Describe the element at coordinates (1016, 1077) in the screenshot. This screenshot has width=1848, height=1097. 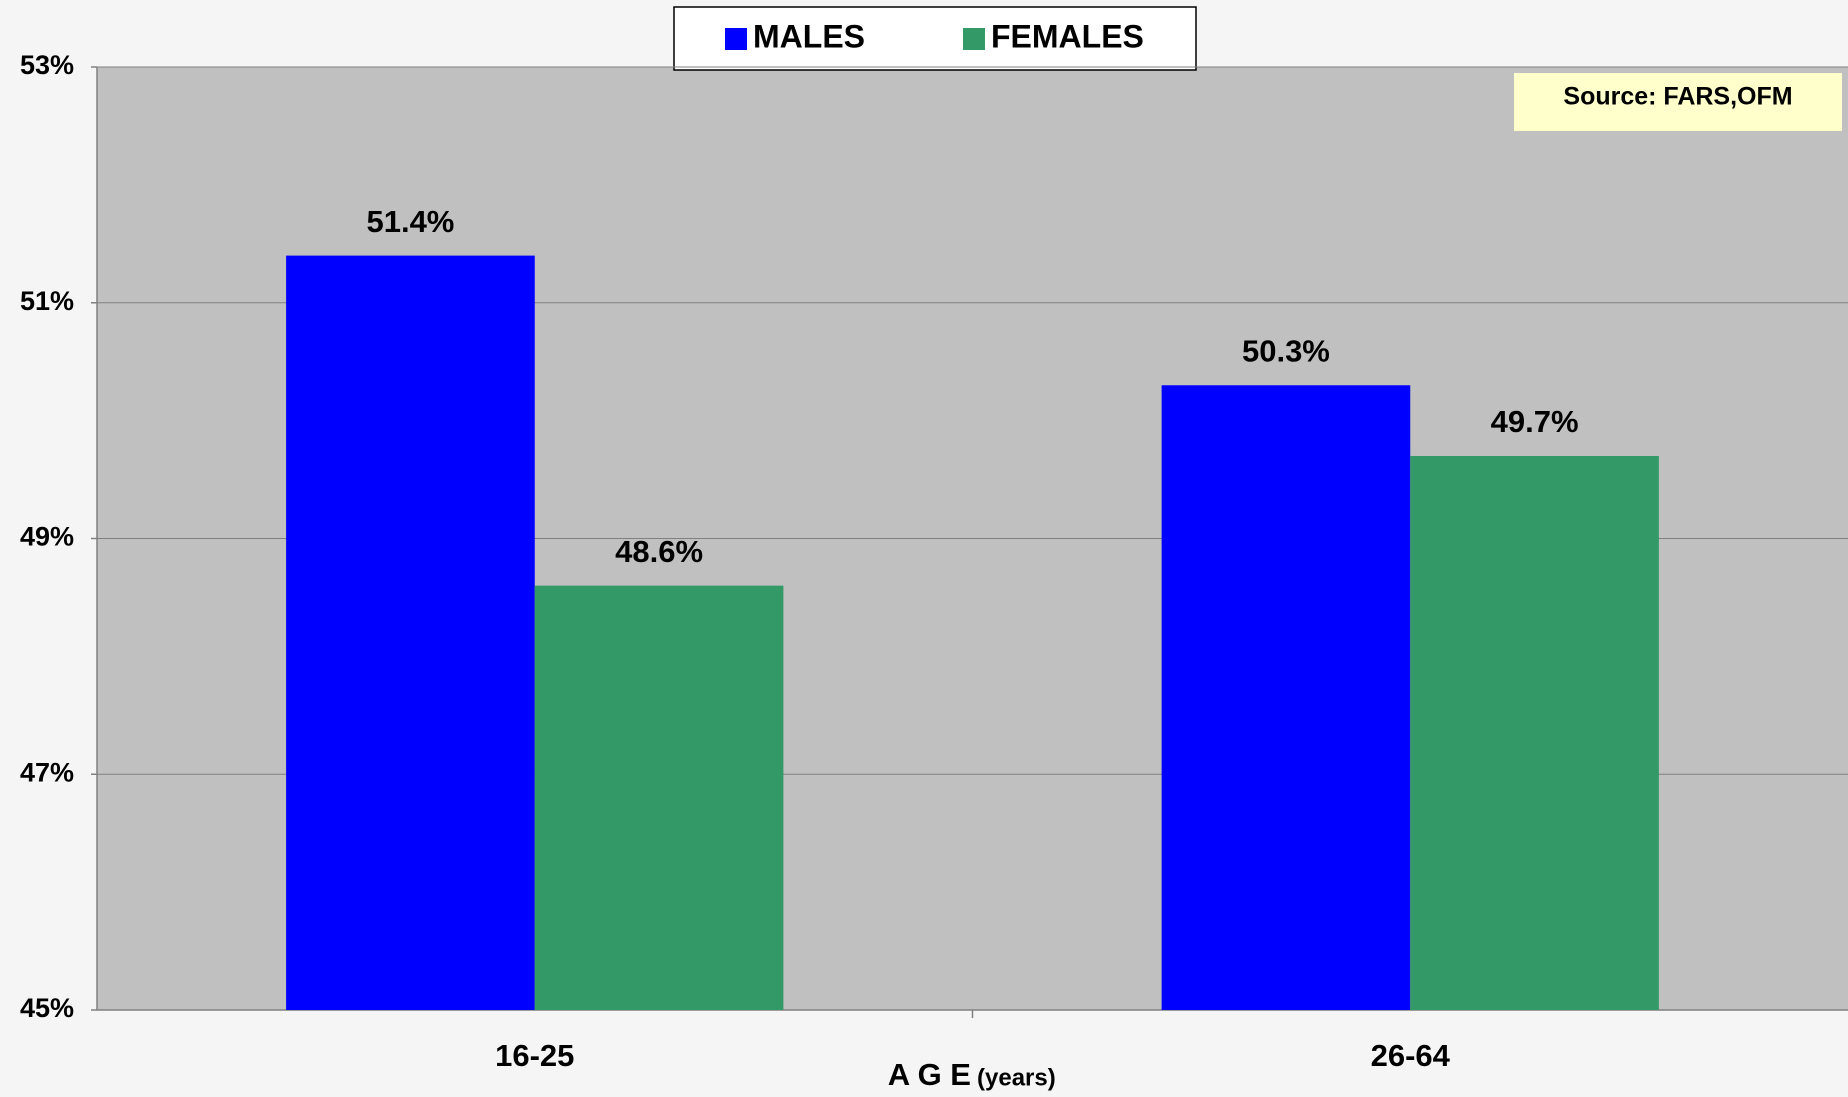
I see `x-axis-unit: (years)` at that location.